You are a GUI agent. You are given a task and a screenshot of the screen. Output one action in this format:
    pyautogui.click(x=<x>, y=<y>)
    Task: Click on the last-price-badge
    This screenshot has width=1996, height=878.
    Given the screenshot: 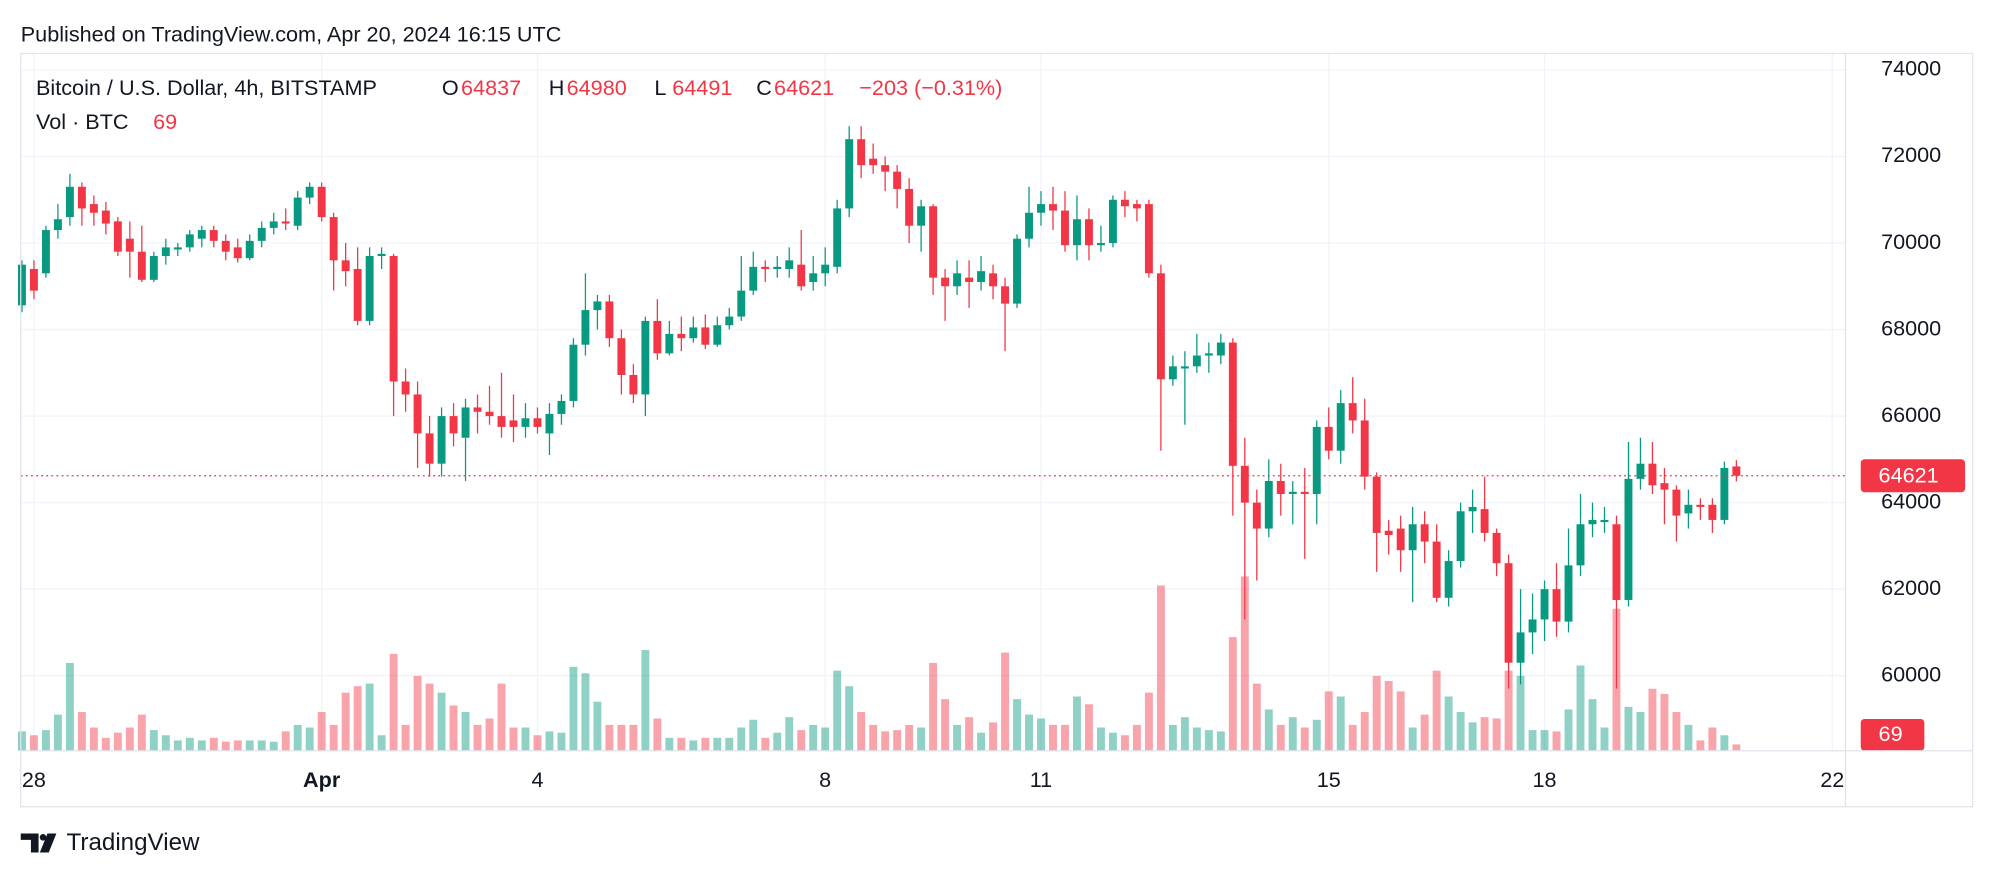 What is the action you would take?
    pyautogui.click(x=1913, y=476)
    